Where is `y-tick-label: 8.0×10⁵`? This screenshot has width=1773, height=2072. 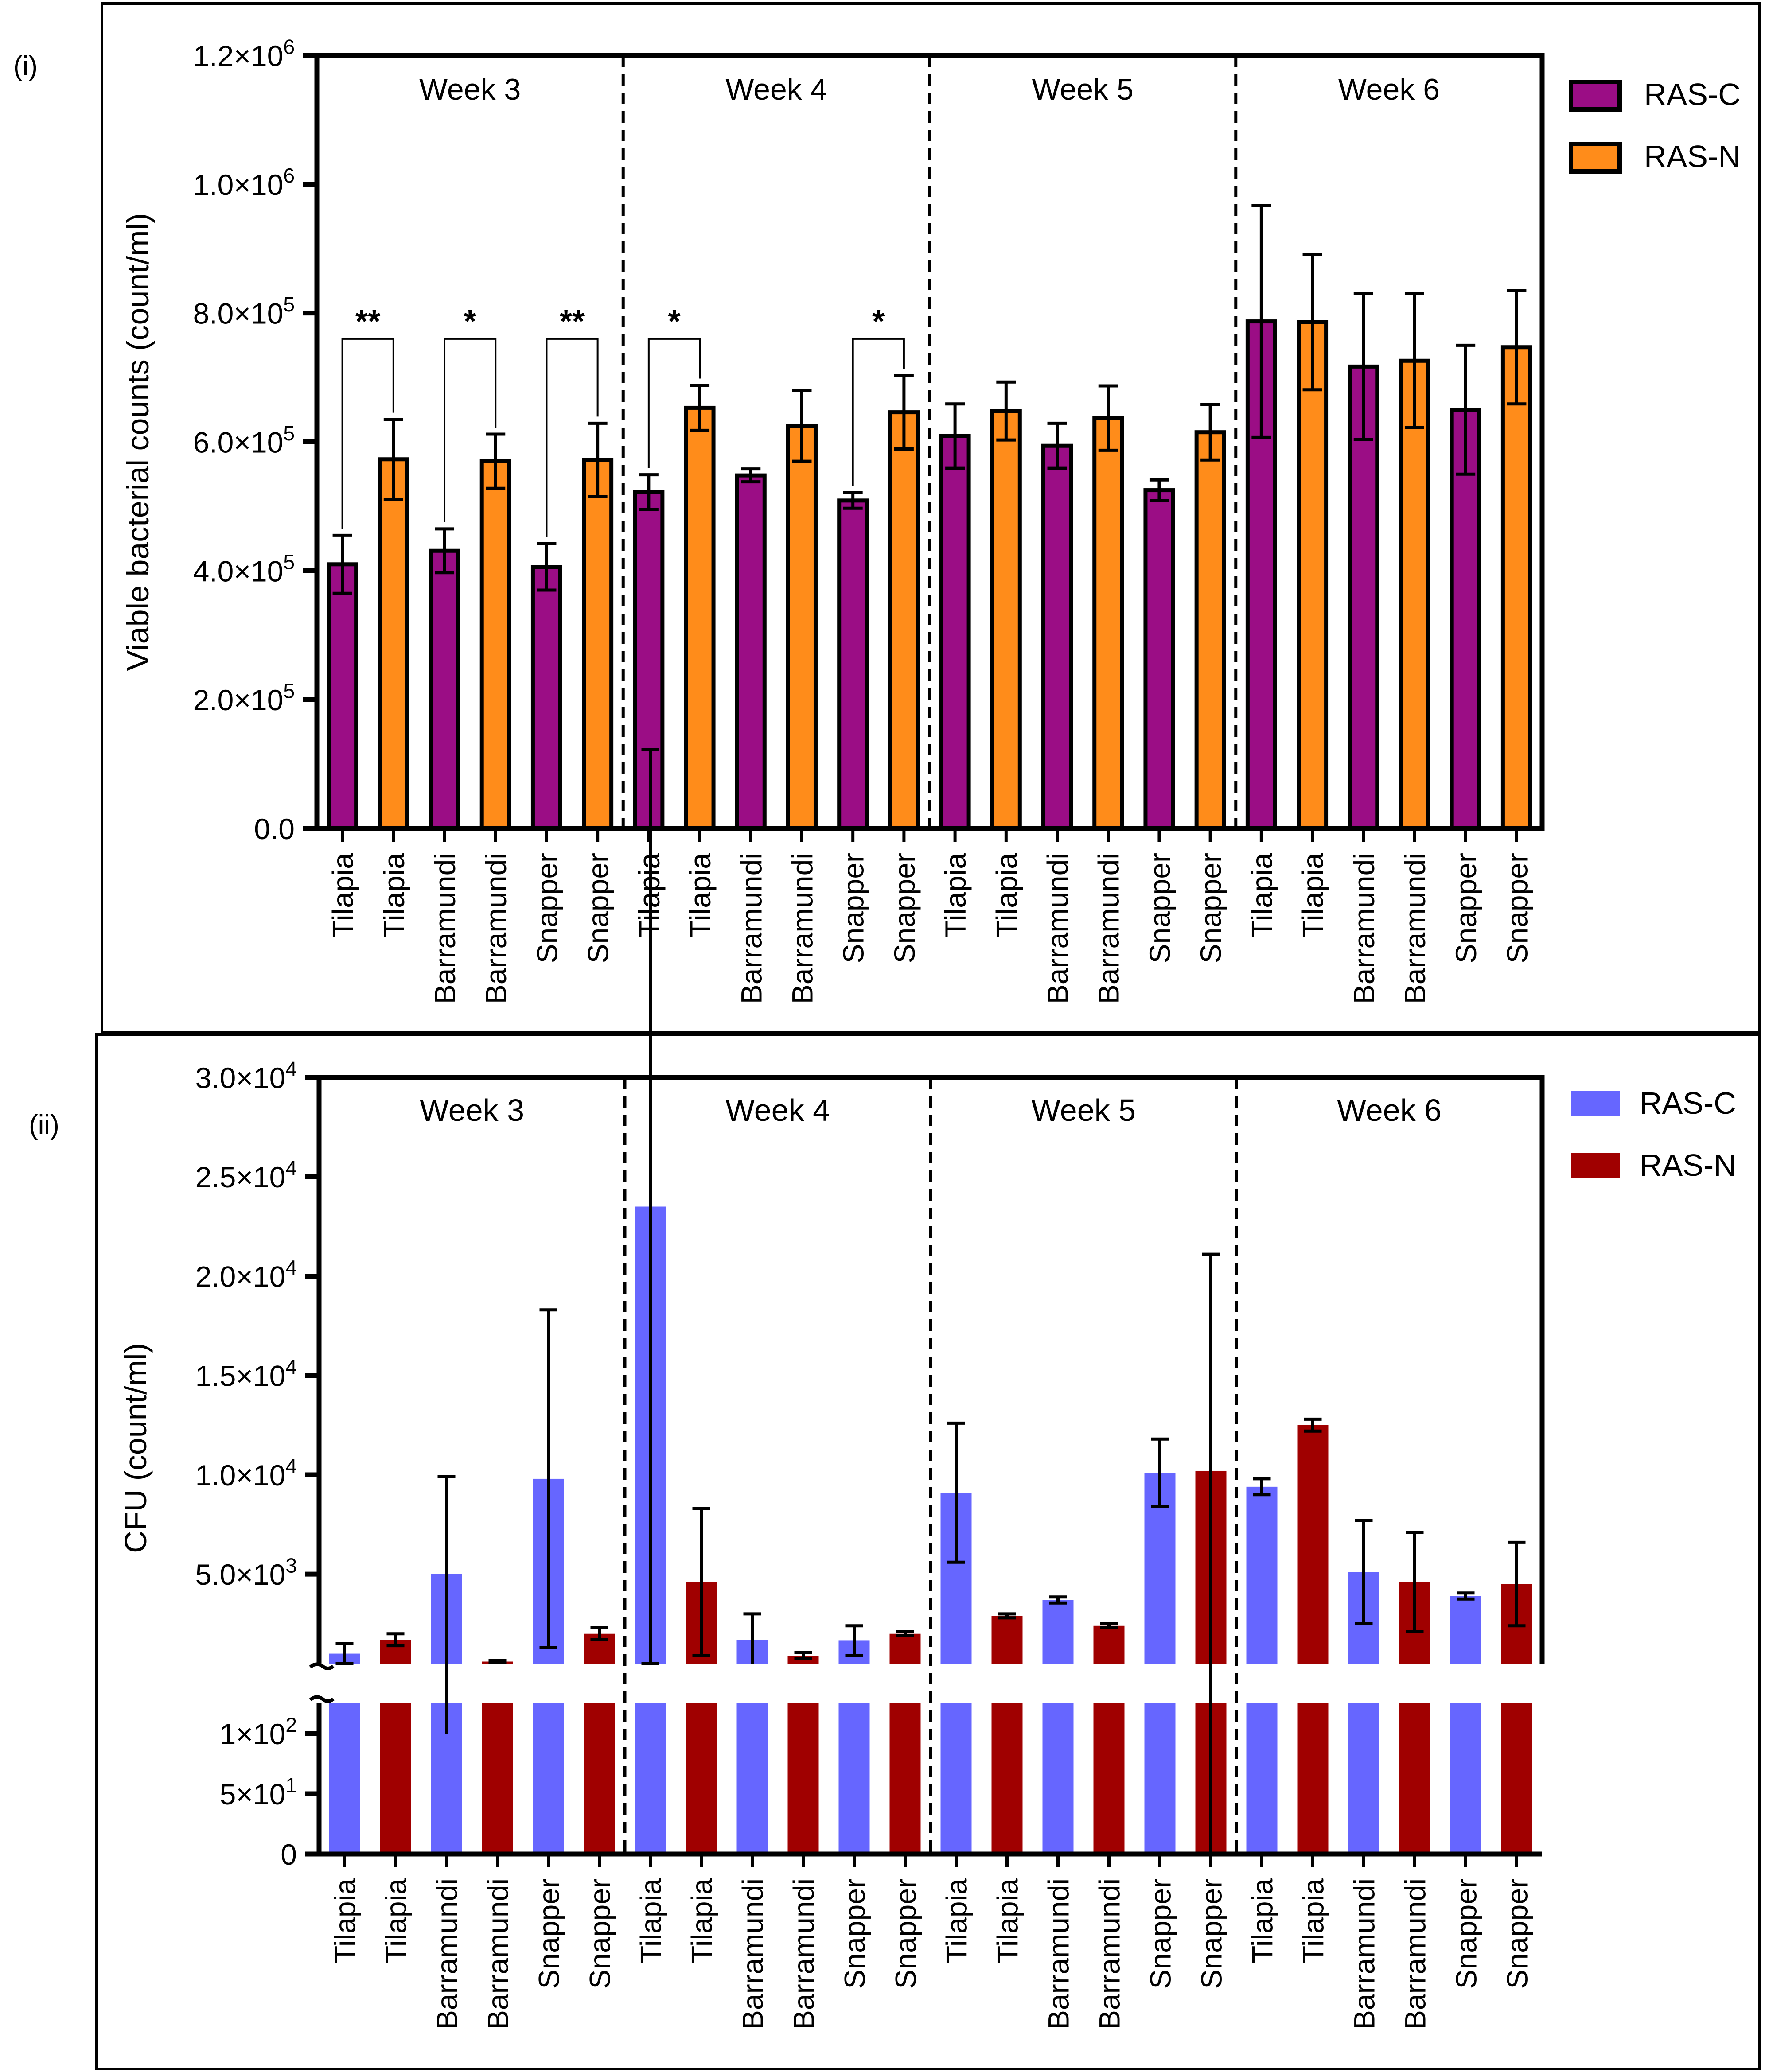 y-tick-label: 8.0×10⁵ is located at coordinates (244, 311).